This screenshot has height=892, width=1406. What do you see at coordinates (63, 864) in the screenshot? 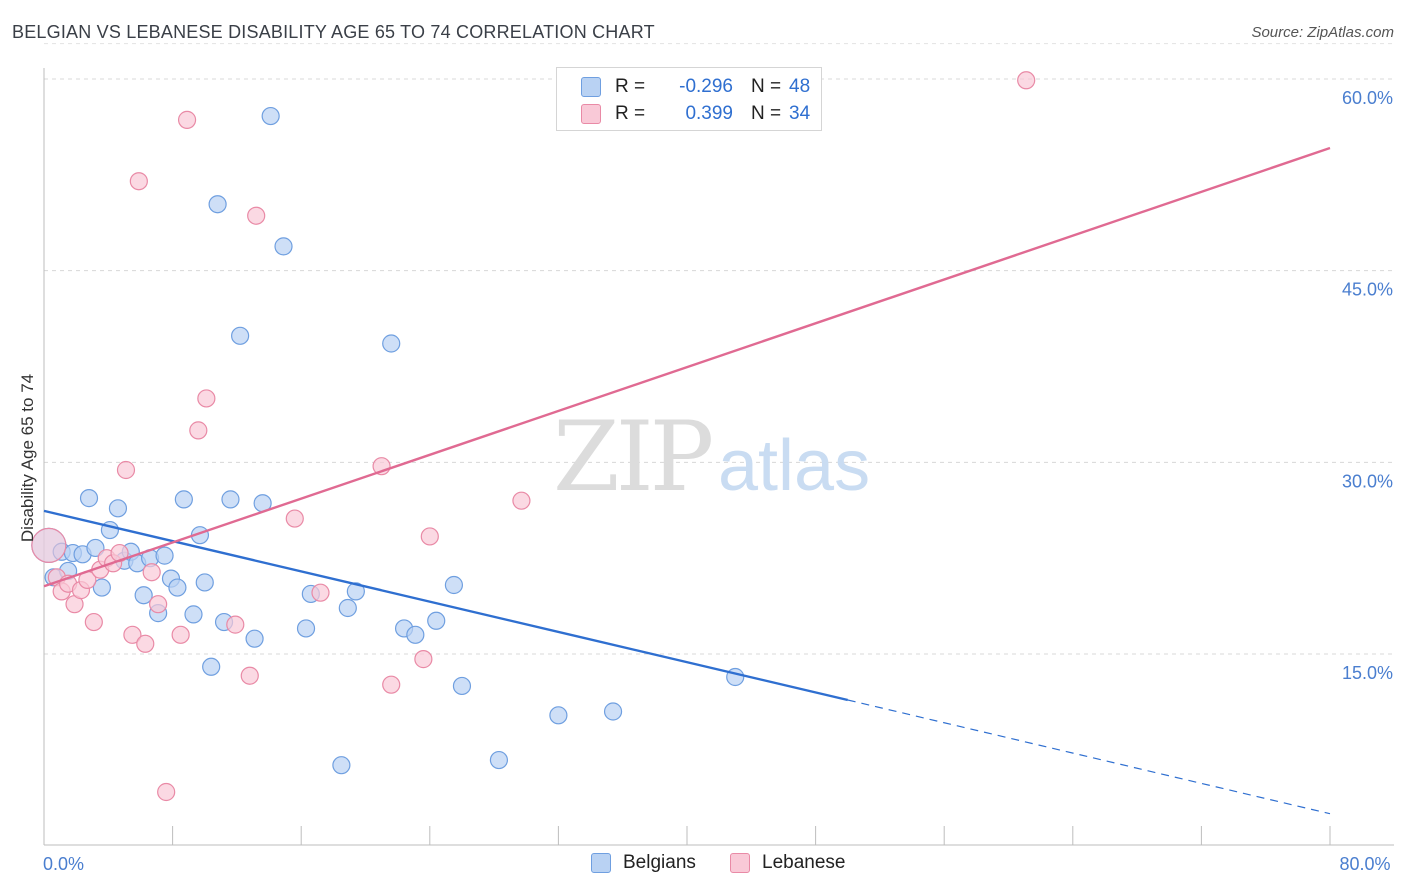
I see `x-tick-label: 0.0%` at bounding box center [63, 864].